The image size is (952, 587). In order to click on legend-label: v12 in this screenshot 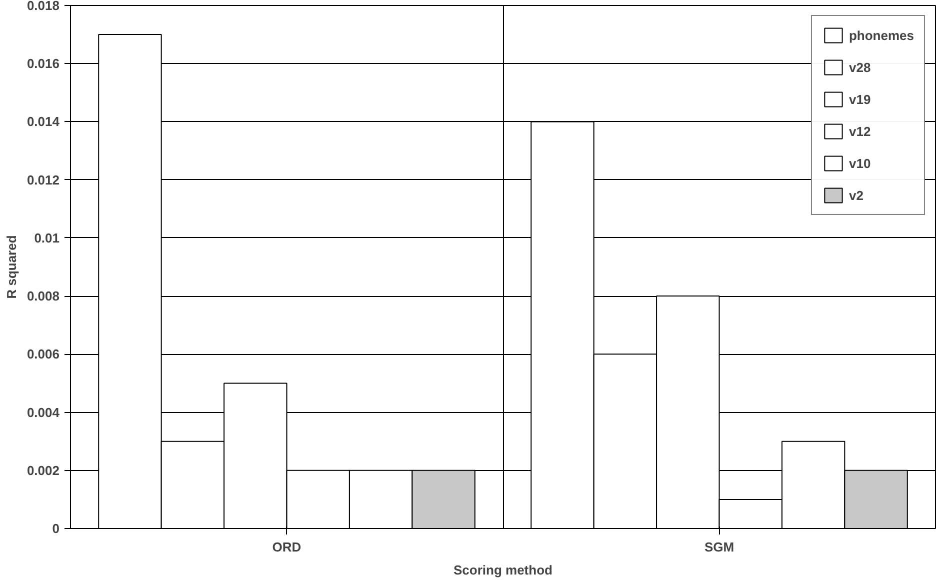, I will do `click(859, 131)`.